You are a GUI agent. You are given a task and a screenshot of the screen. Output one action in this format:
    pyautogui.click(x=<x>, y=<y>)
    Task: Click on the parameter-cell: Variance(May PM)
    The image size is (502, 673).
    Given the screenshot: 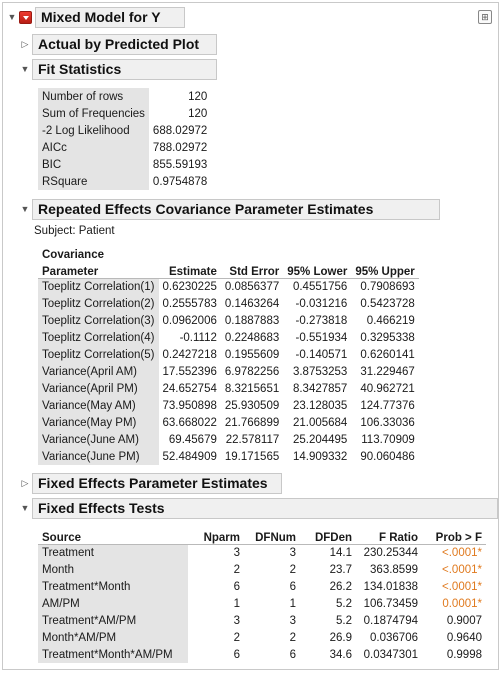 What is the action you would take?
    pyautogui.click(x=98, y=422)
    